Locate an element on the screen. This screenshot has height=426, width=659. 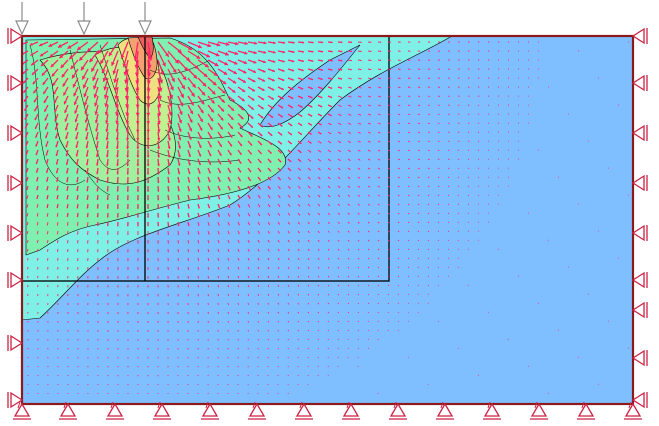
down-arrow-icon is located at coordinates (22, 19).